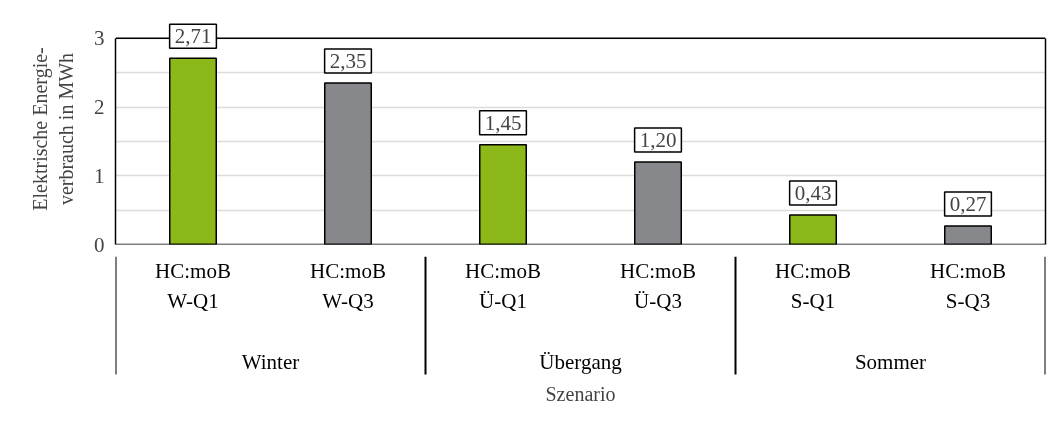 This screenshot has width=1063, height=421. What do you see at coordinates (52, 129) in the screenshot?
I see `y-axis-title: Elektrische Energie- verbrauch in MWh` at bounding box center [52, 129].